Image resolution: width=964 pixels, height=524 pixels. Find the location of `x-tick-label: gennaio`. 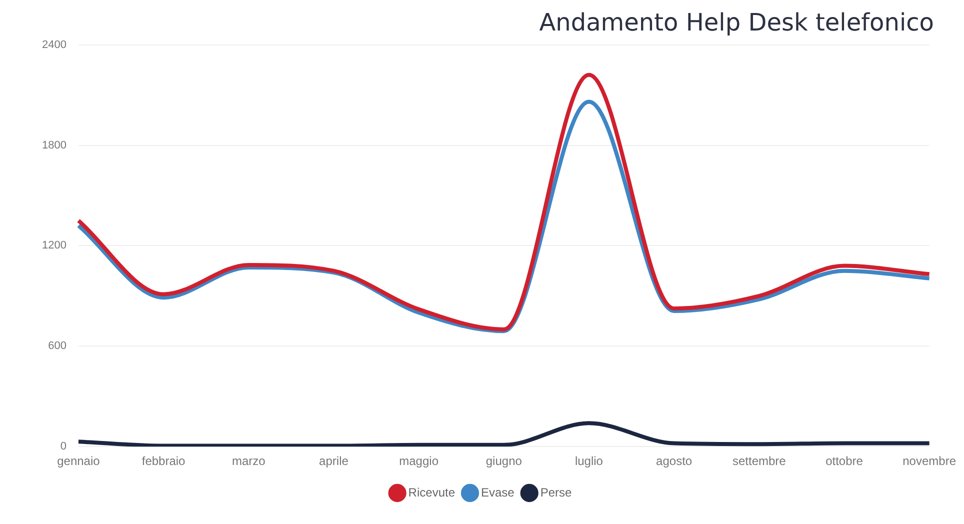

x-tick-label: gennaio is located at coordinates (78, 461).